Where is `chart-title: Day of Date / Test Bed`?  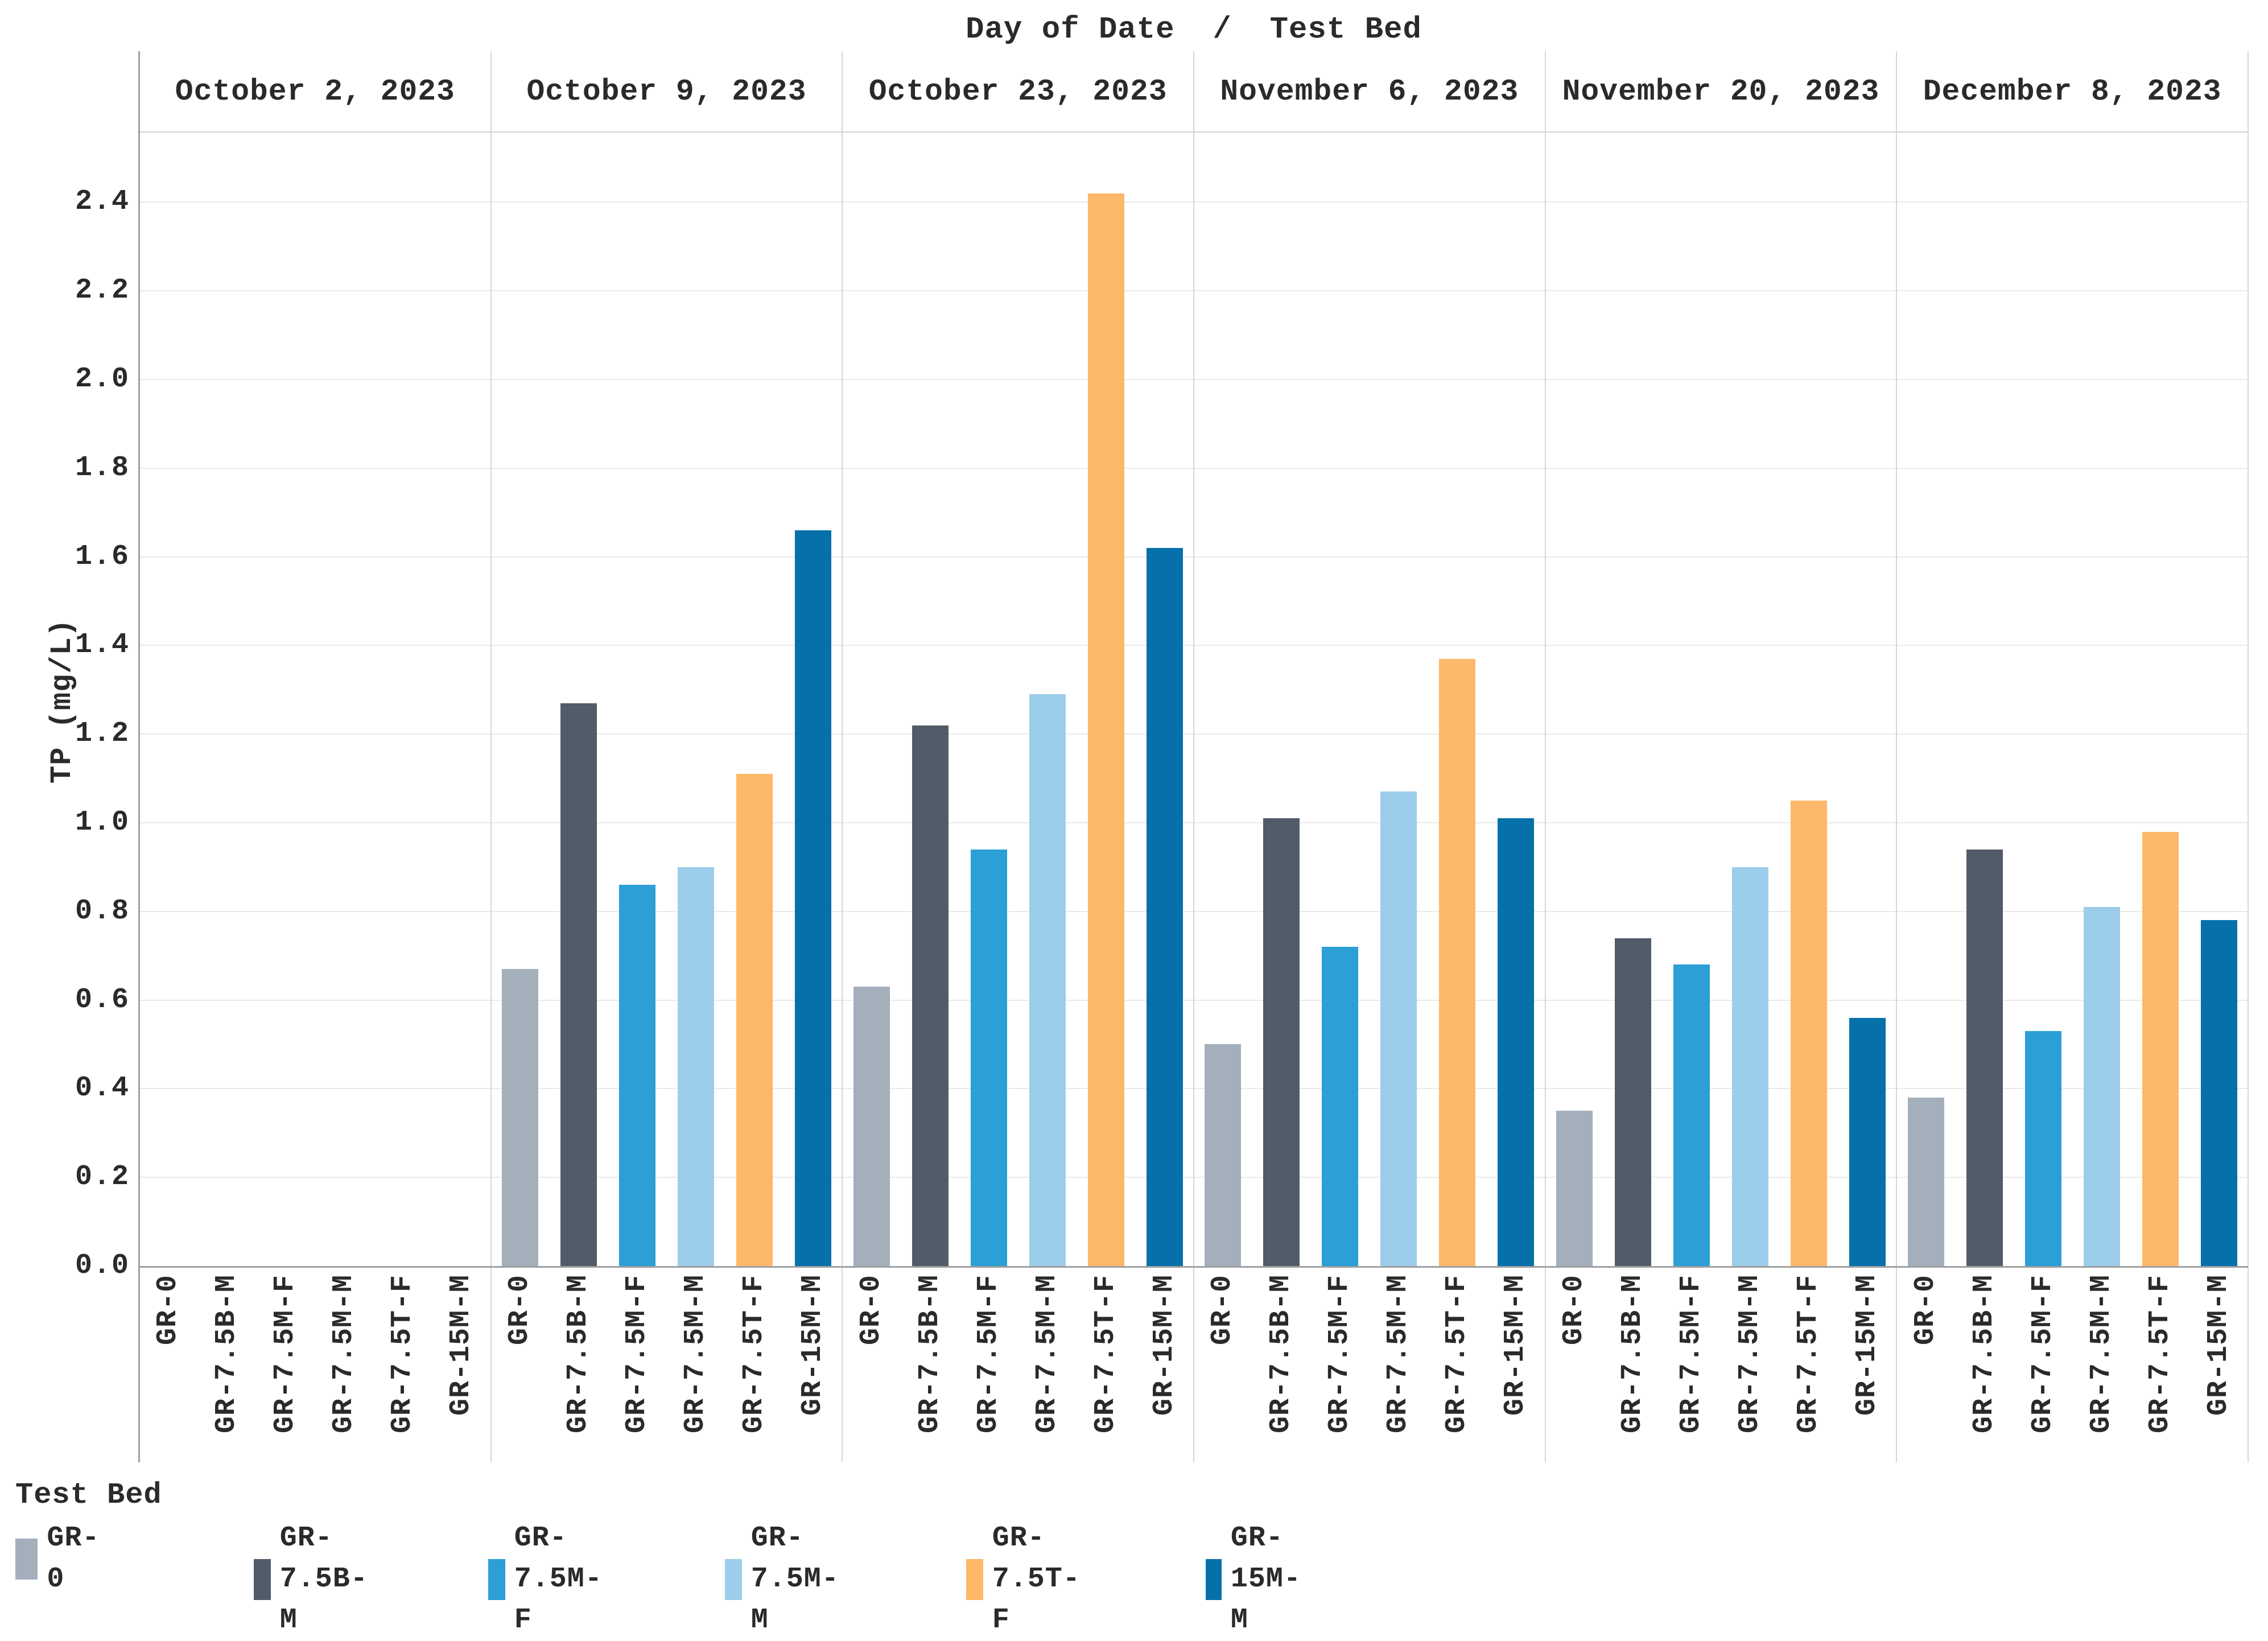 chart-title: Day of Date / Test Bed is located at coordinates (1194, 30).